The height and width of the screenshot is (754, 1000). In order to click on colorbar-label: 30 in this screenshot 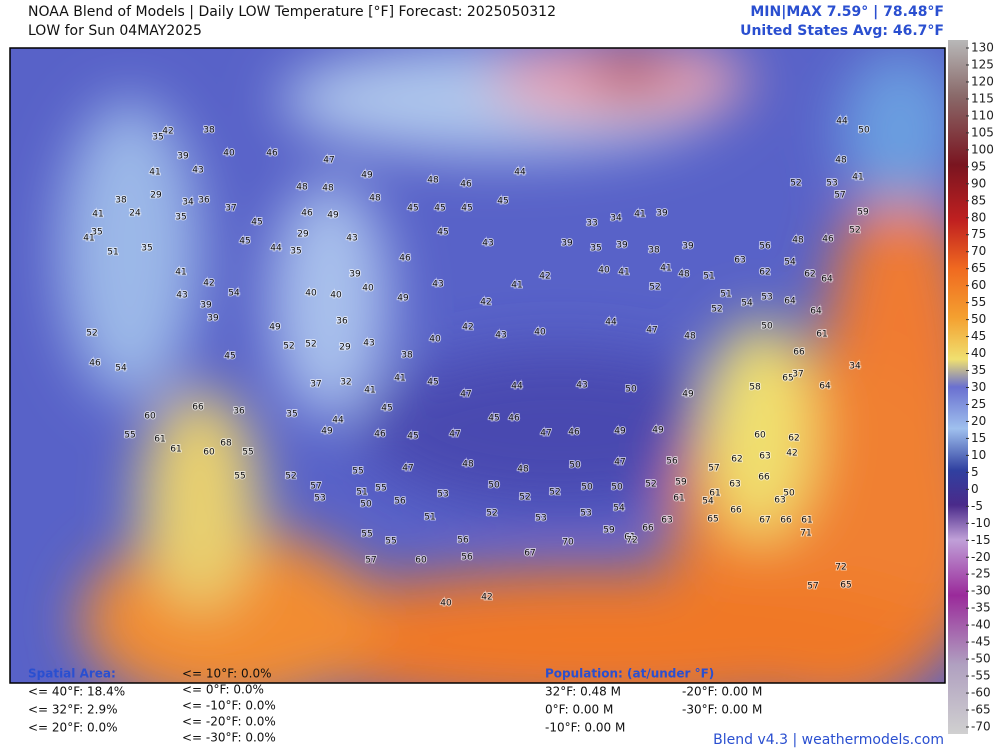, I will do `click(978, 387)`.